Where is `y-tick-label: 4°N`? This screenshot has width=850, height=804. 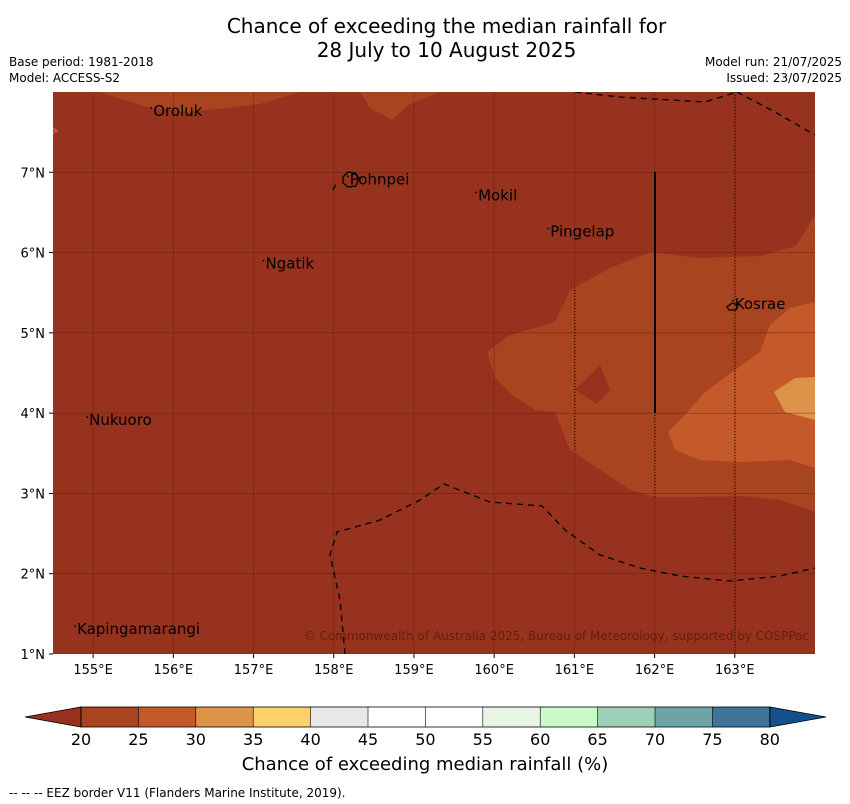
y-tick-label: 4°N is located at coordinates (33, 414).